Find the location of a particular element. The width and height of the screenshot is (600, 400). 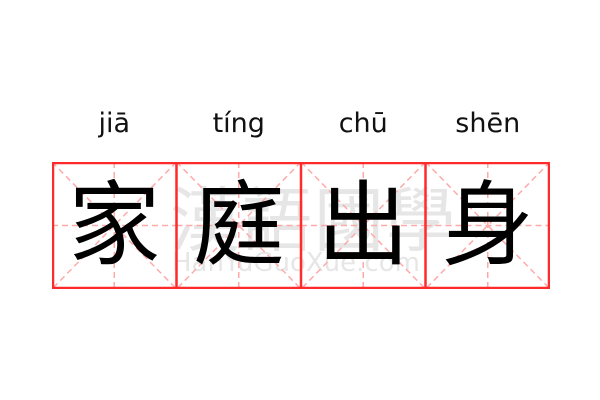

character-cell-1: 家 is located at coordinates (114, 225).